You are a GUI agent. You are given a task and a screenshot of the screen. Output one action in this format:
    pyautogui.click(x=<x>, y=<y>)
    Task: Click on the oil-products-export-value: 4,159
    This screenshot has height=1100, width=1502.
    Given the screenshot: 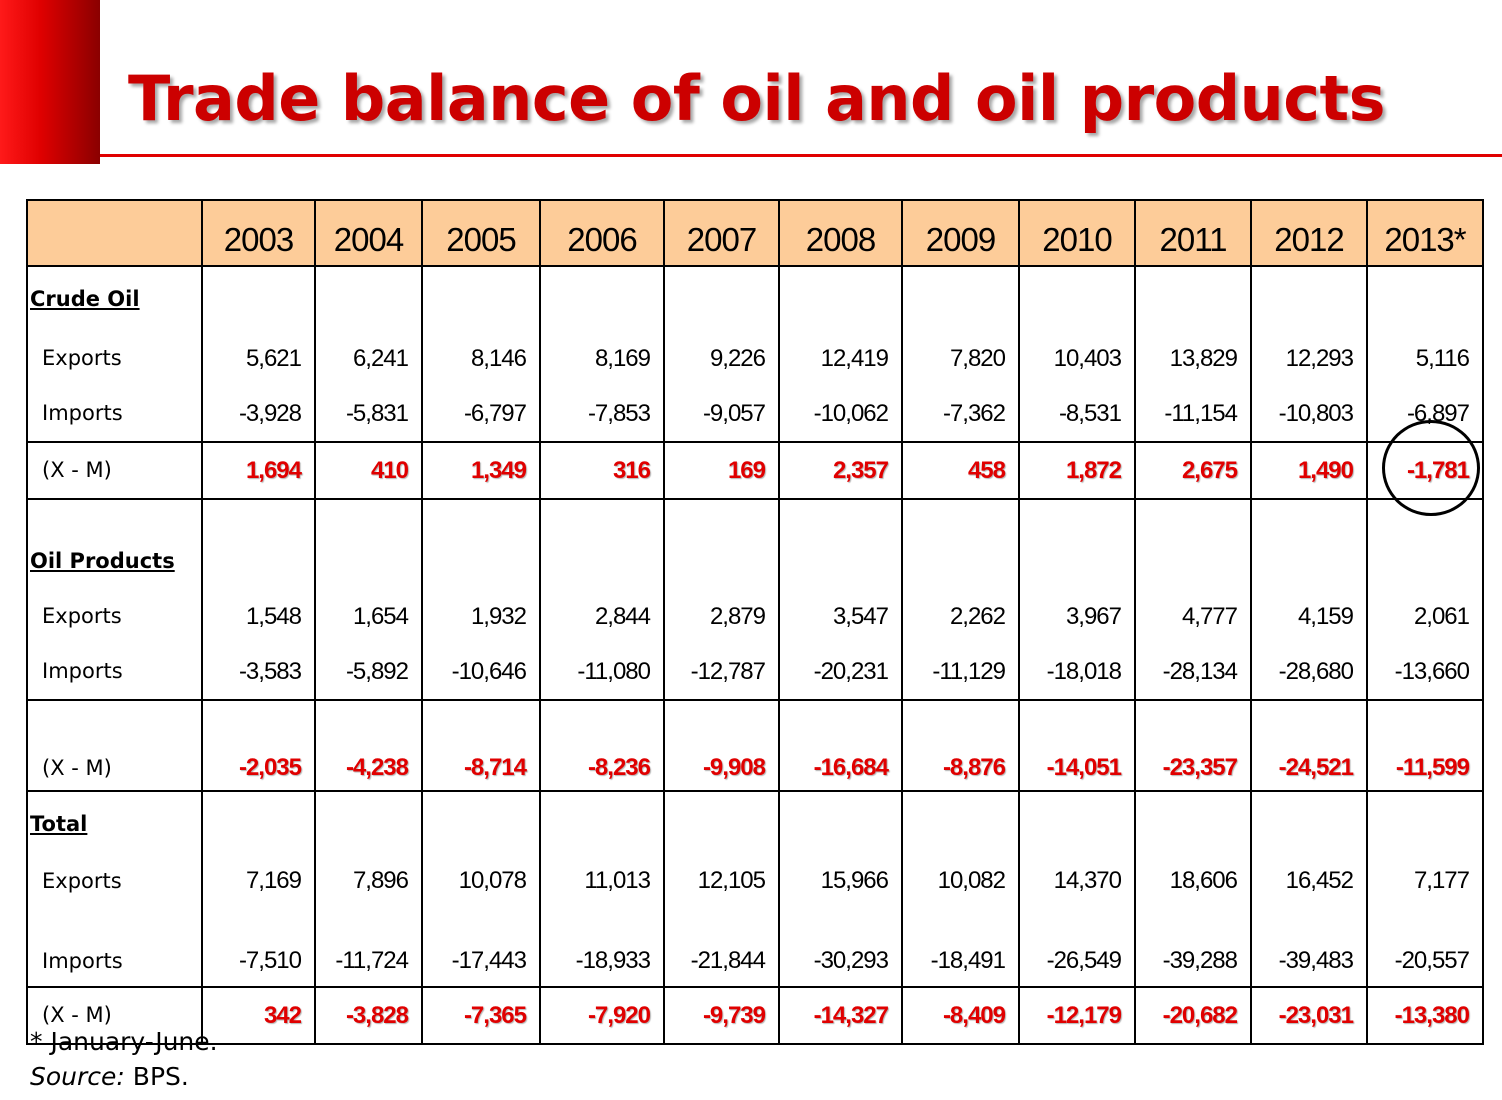 What is the action you would take?
    pyautogui.click(x=1325, y=616)
    